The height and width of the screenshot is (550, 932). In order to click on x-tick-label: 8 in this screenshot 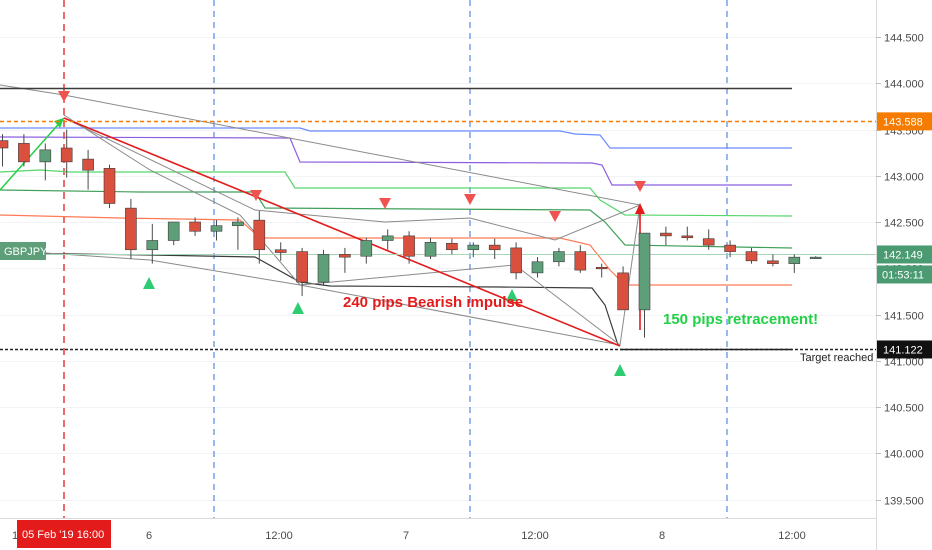, I will do `click(662, 536)`.